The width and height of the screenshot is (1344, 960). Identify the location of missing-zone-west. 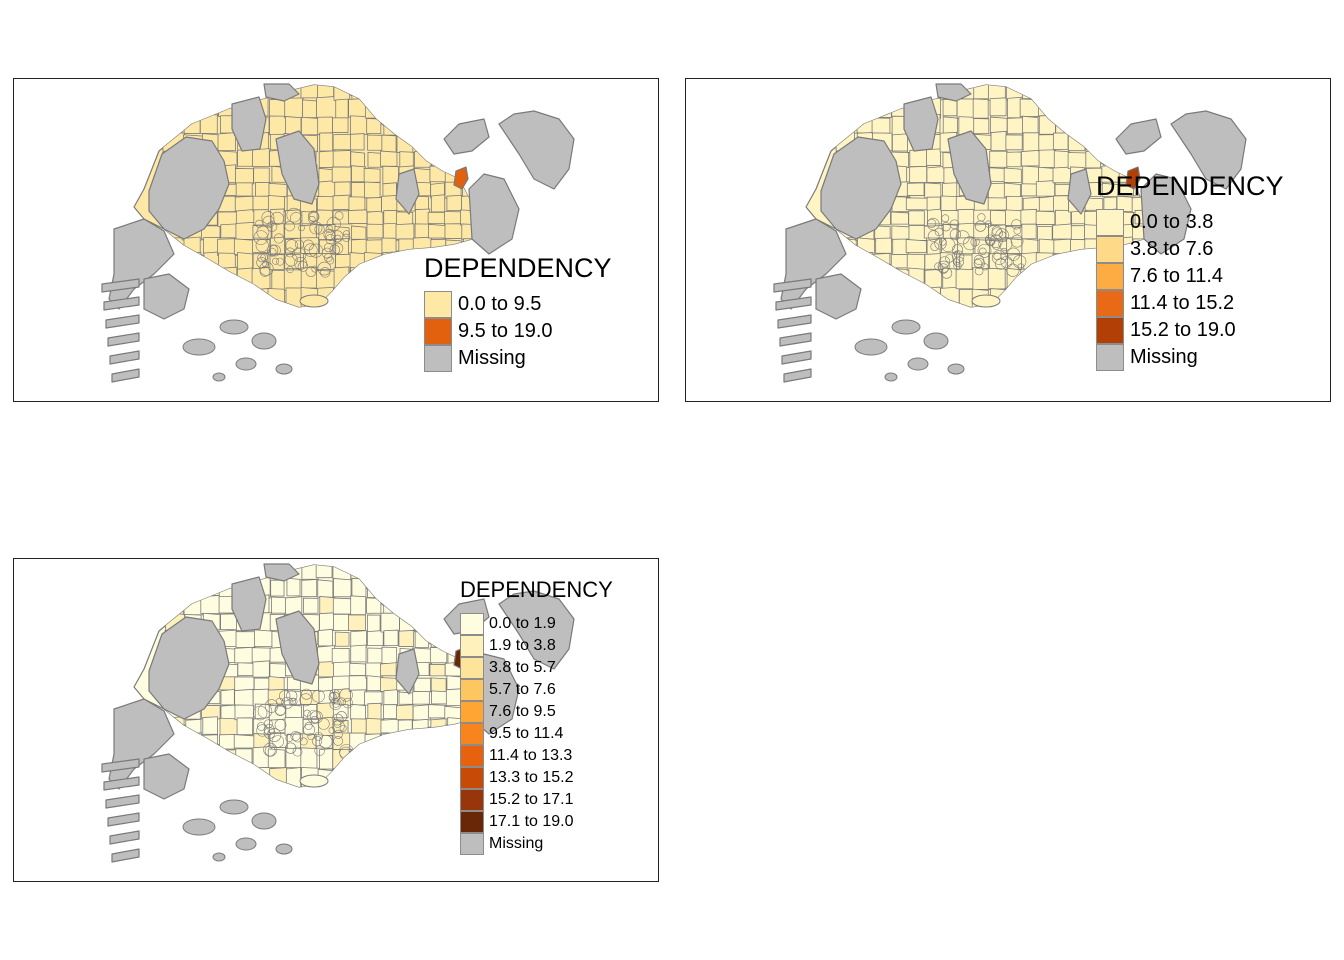
(189, 668).